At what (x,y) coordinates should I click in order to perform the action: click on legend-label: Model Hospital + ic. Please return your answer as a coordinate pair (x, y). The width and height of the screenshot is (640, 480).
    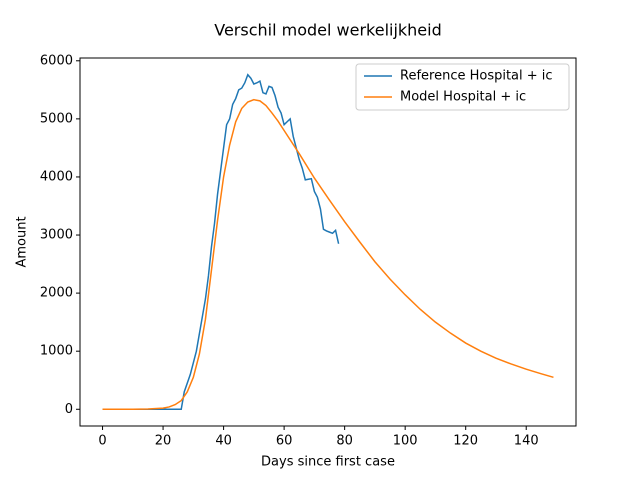
    Looking at the image, I should click on (463, 97).